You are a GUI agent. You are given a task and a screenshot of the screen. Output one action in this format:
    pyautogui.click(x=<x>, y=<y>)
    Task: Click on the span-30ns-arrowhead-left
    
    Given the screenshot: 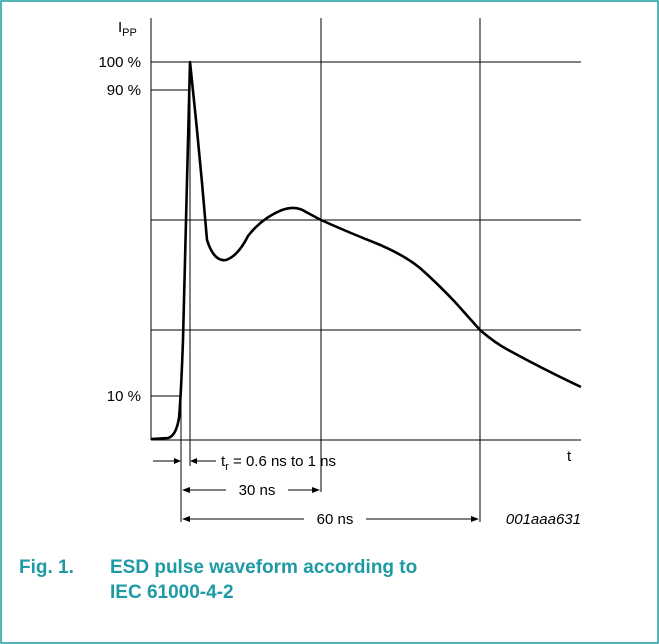 What is the action you would take?
    pyautogui.click(x=186, y=490)
    